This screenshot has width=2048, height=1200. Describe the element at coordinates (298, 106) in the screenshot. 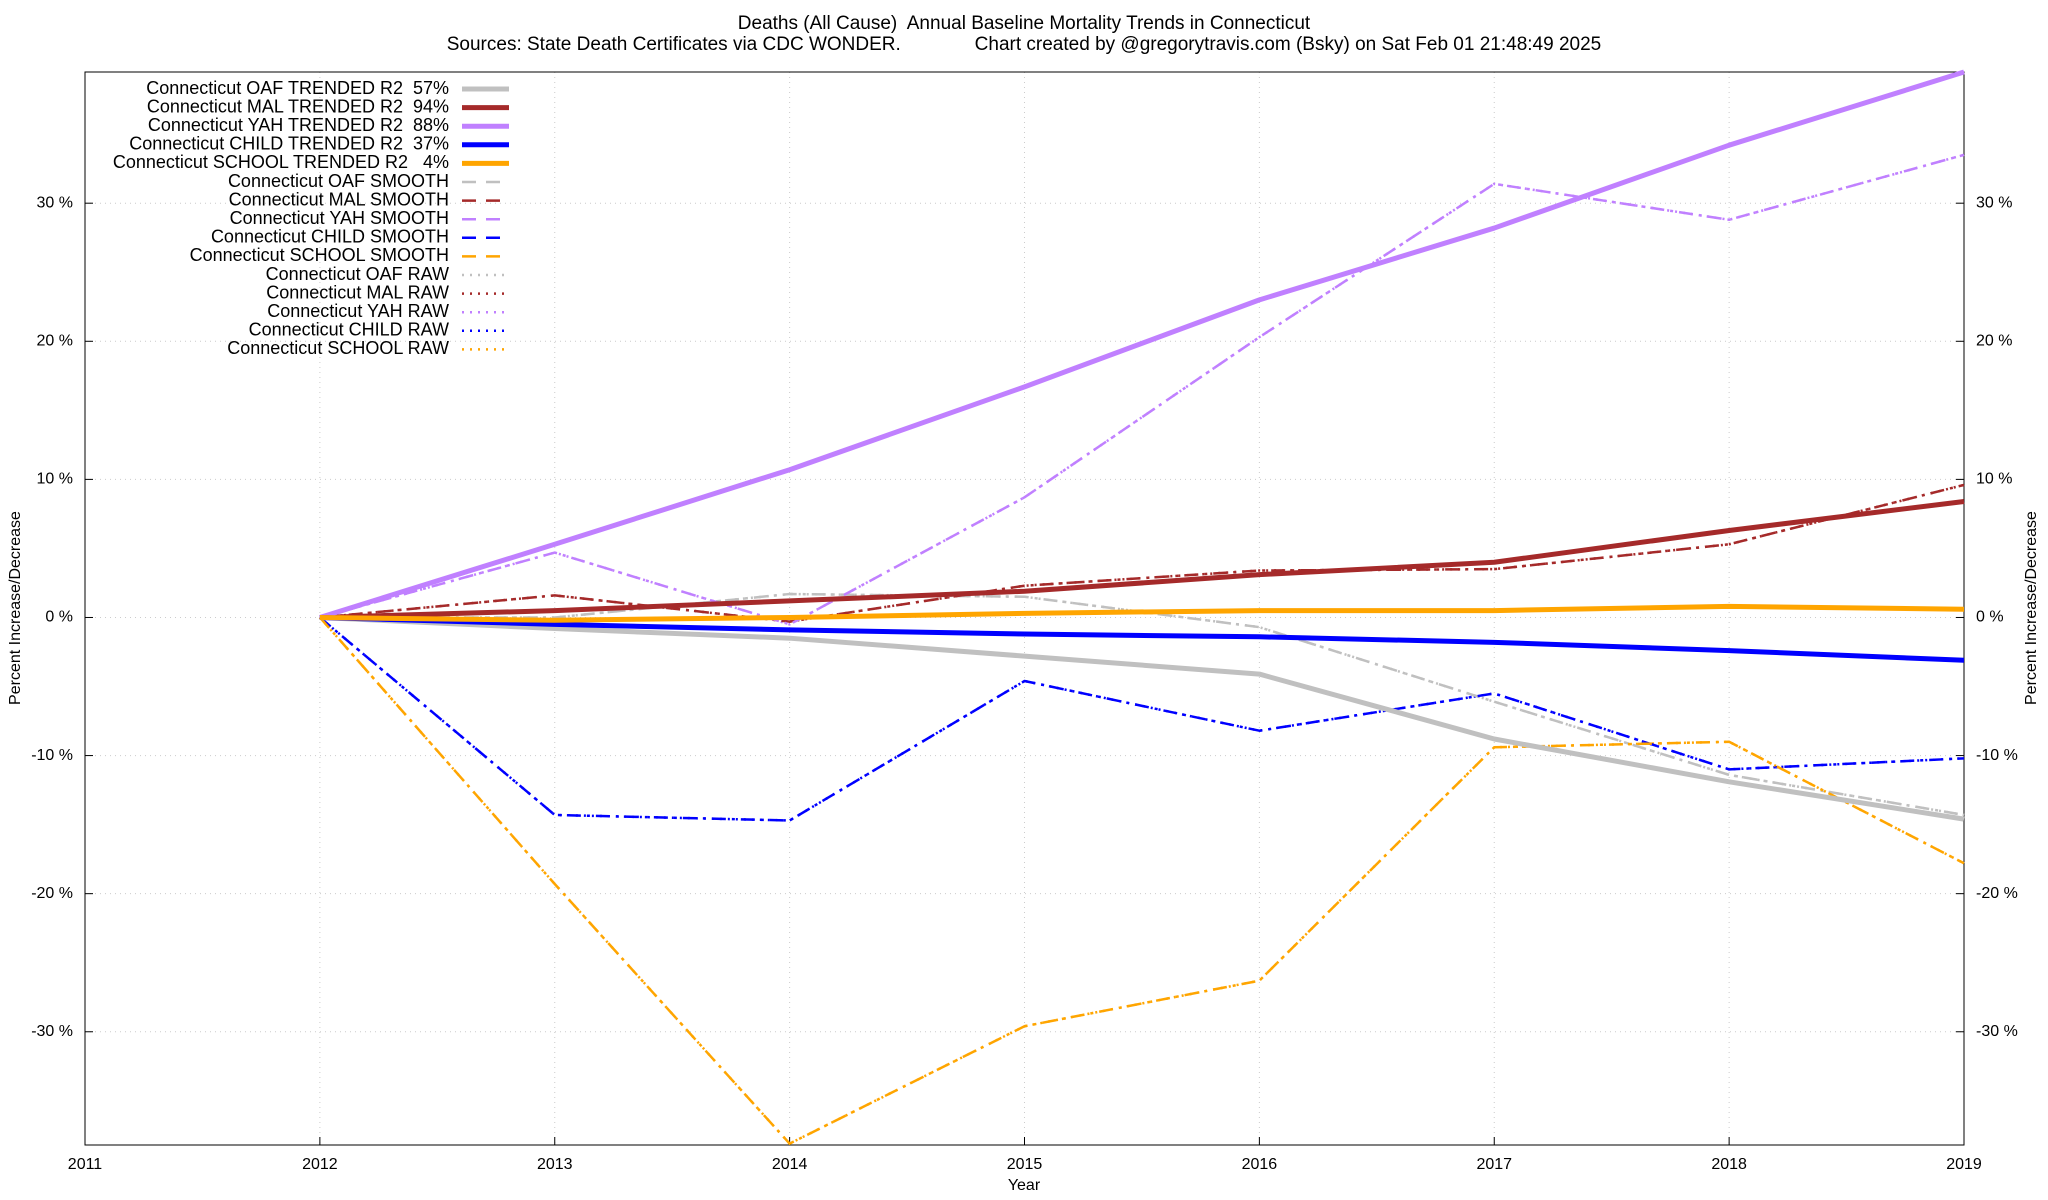

I see `legend-label: Connecticut MAL TRENDED R2 94%` at that location.